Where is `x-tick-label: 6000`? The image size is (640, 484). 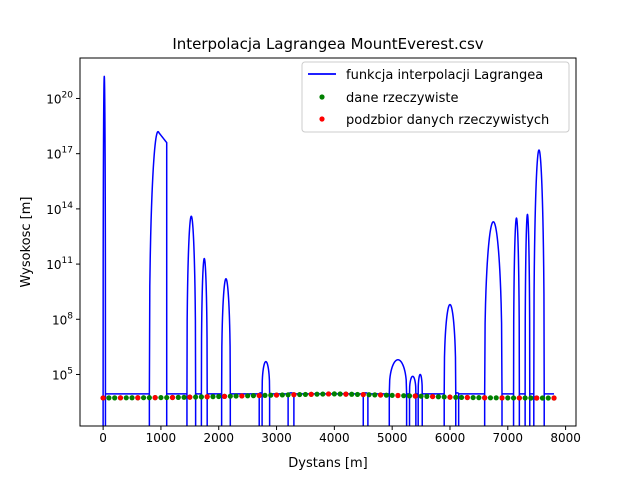
x-tick-label: 6000 is located at coordinates (450, 438).